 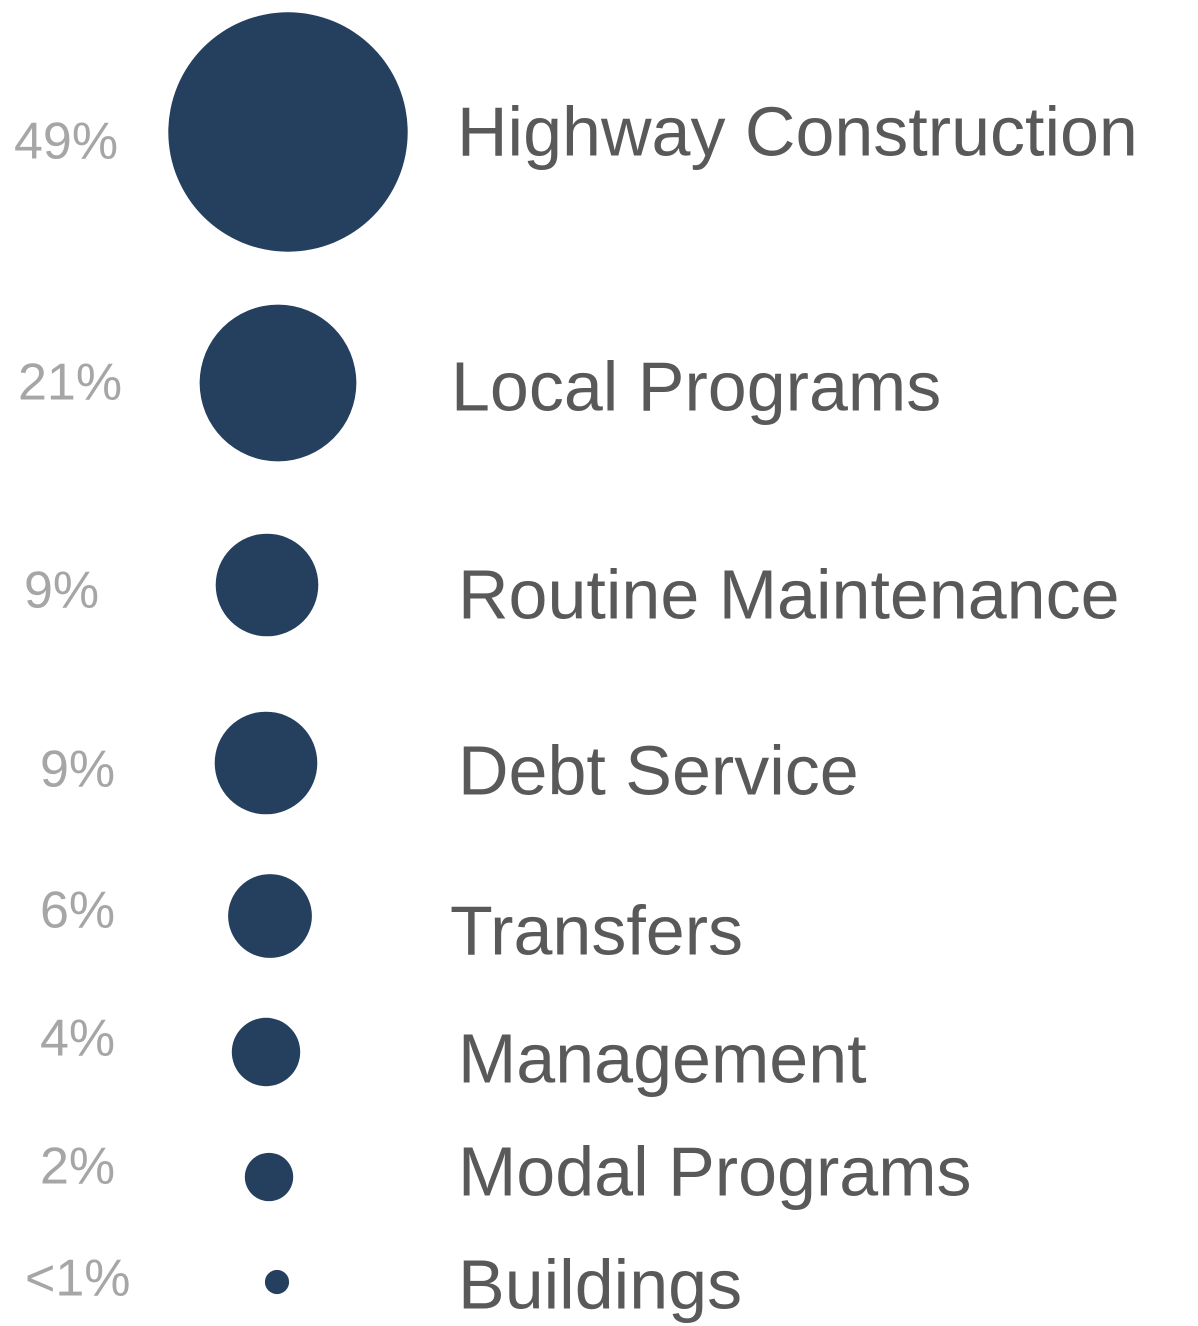 What do you see at coordinates (658, 770) in the screenshot?
I see `category-label: Debt Service` at bounding box center [658, 770].